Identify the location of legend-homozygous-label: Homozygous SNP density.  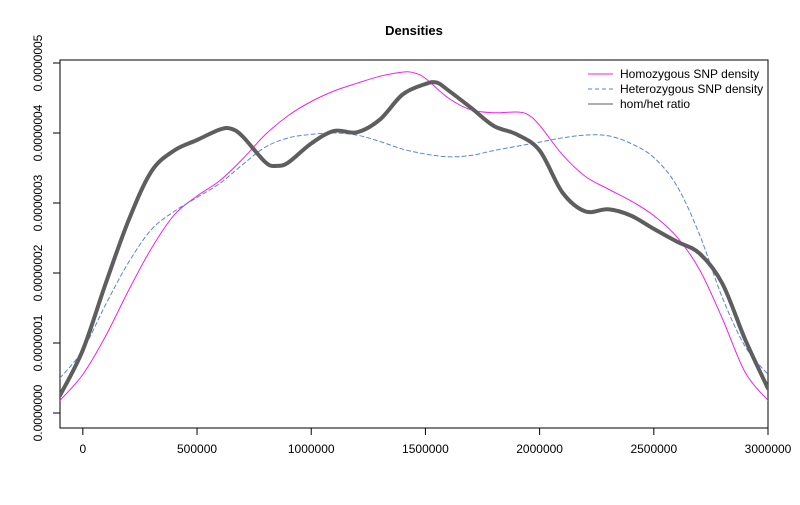
(689, 74).